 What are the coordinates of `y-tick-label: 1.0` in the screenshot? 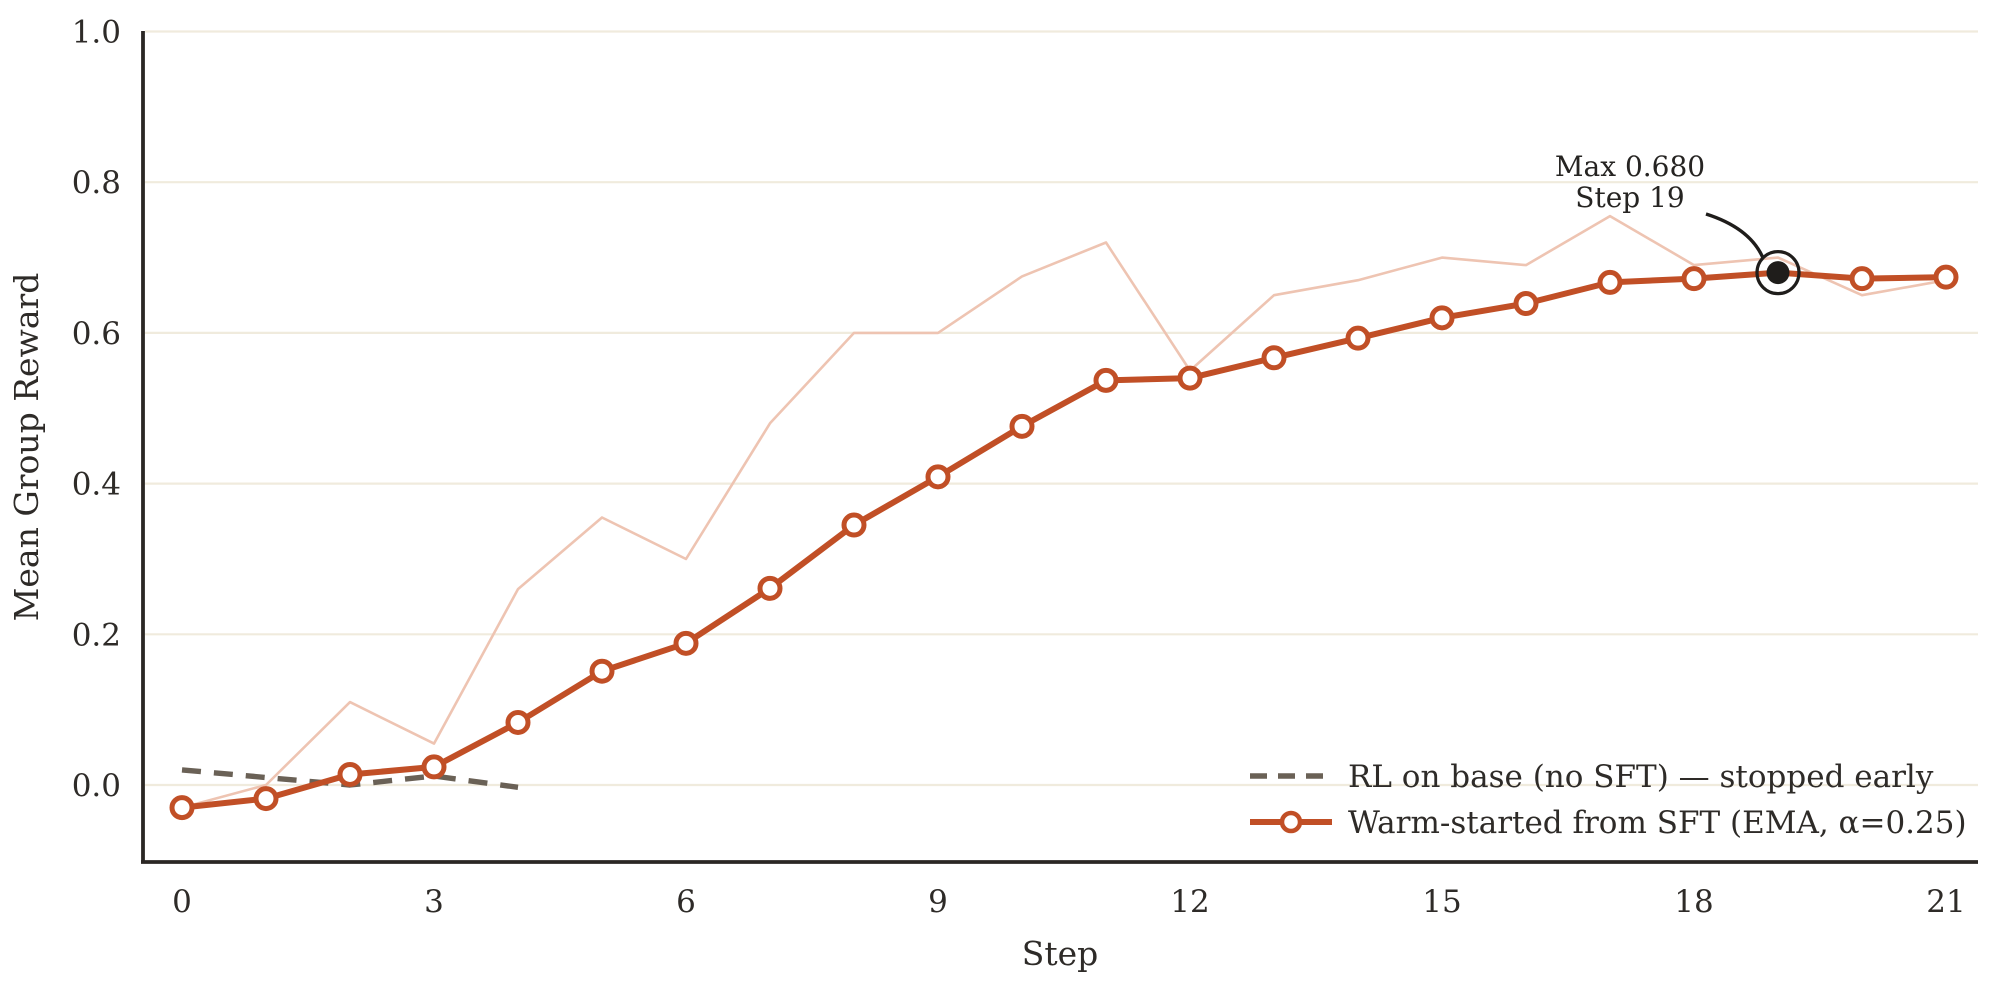 It's located at (96, 33).